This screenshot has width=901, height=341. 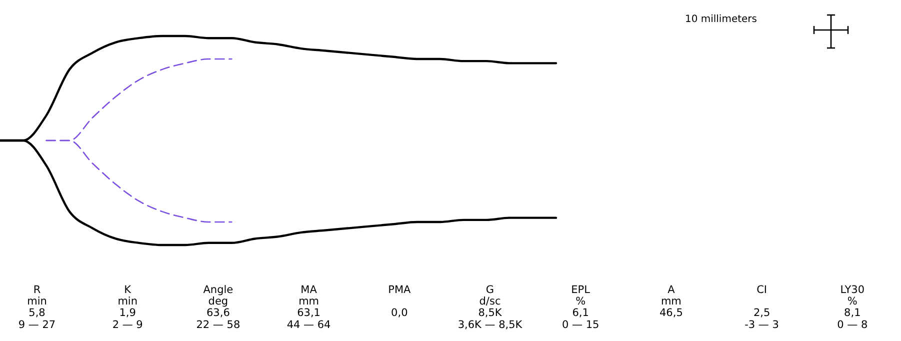 What do you see at coordinates (309, 307) in the screenshot?
I see `text: MA mm 63,1 44 — 64` at bounding box center [309, 307].